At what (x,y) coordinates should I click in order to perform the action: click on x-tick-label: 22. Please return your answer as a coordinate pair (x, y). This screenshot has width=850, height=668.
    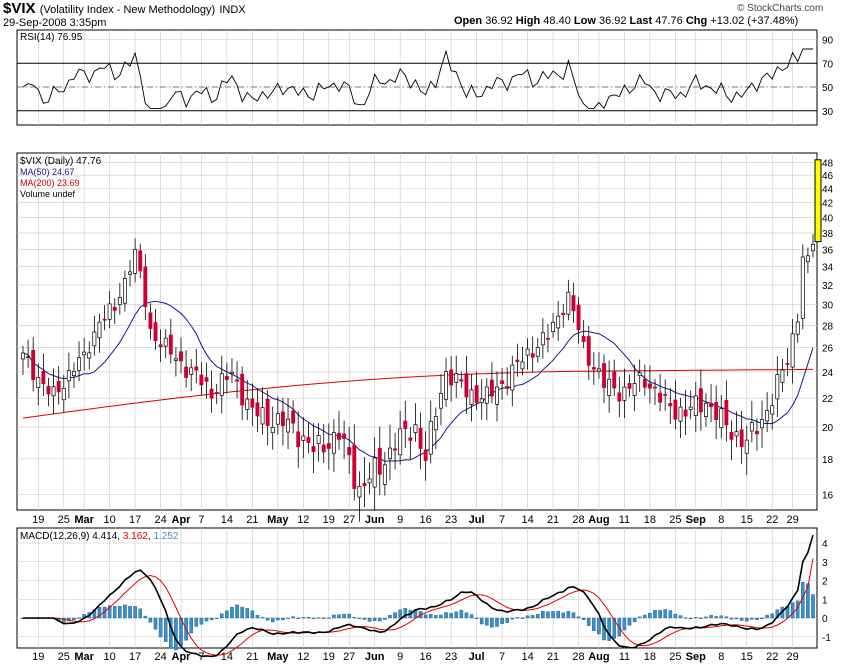
    Looking at the image, I should click on (772, 657).